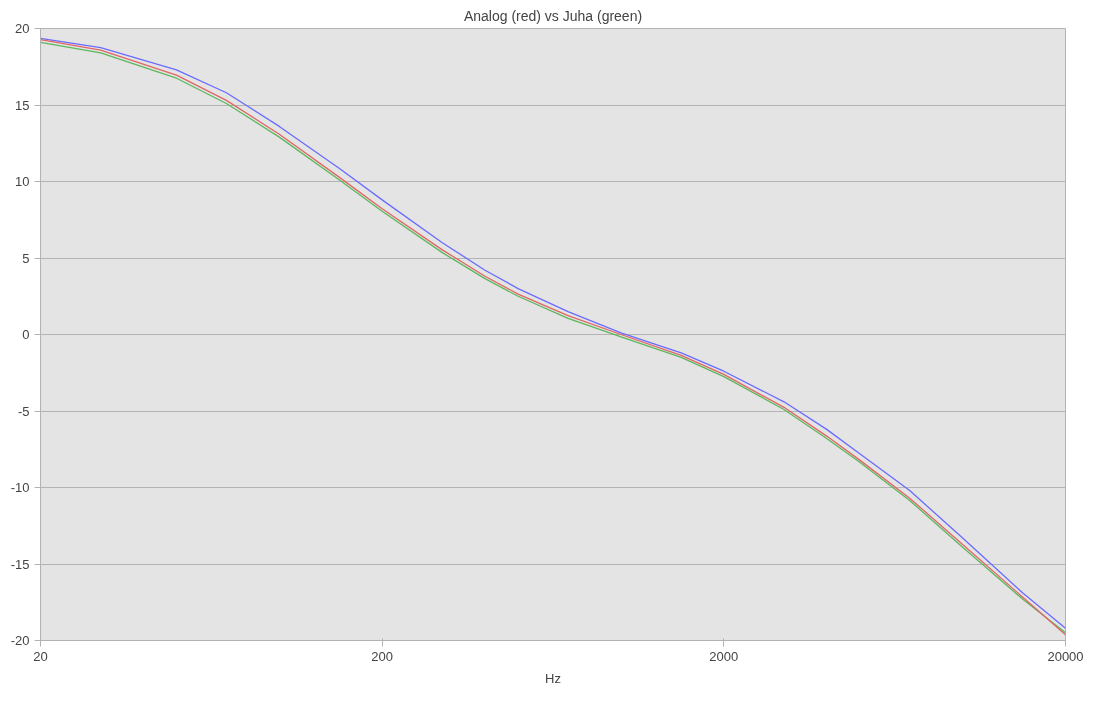 The image size is (1105, 703). Describe the element at coordinates (553, 15) in the screenshot. I see `chart-title: Analog (red) vs Juha (green)` at that location.